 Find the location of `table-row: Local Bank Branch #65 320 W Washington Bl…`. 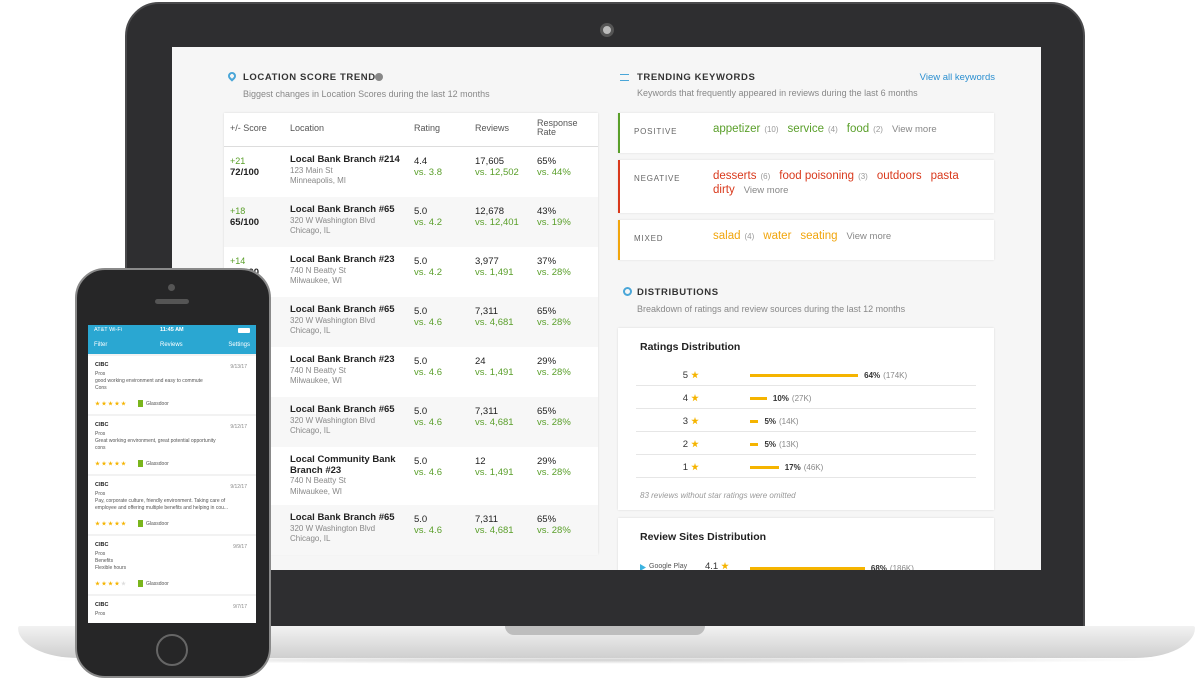

table-row: Local Bank Branch #65 320 W Washington Bl… is located at coordinates (411, 322).